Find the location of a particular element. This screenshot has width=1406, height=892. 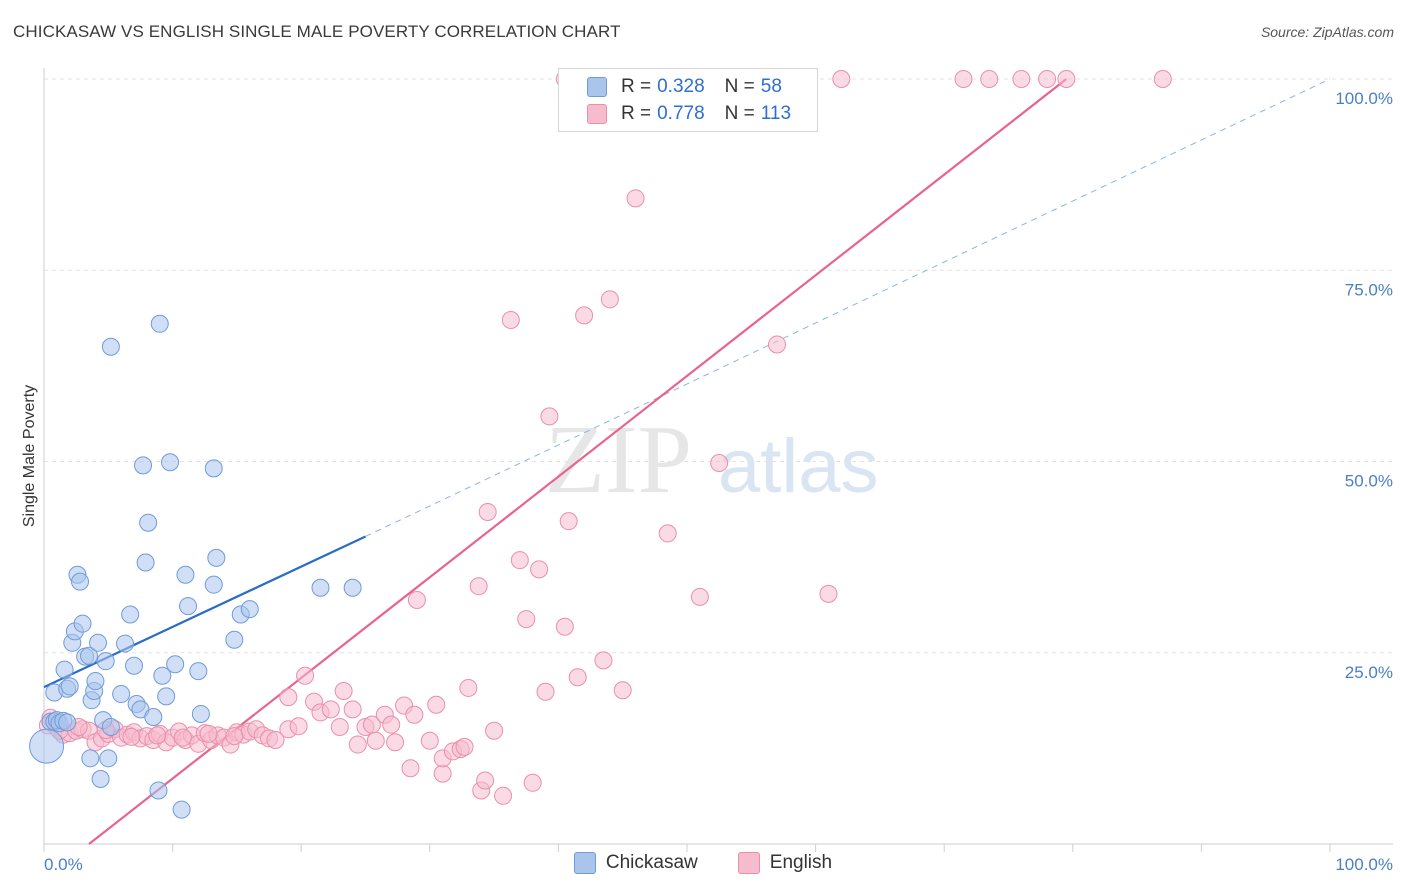

y-tick-label: 25.0% is located at coordinates (1369, 672).